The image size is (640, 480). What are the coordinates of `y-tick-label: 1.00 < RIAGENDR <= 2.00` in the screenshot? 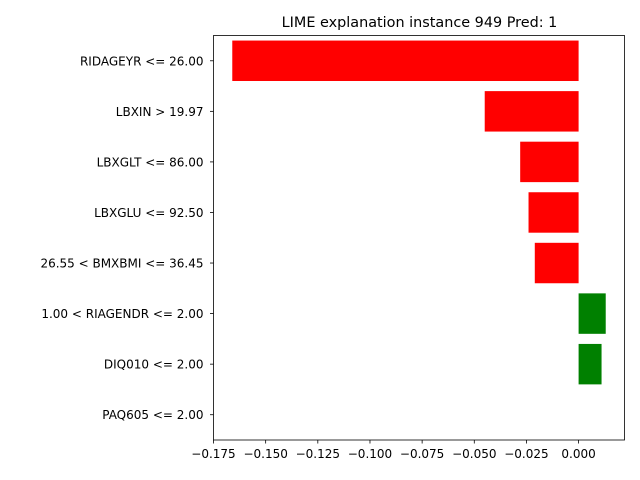 It's located at (122, 314).